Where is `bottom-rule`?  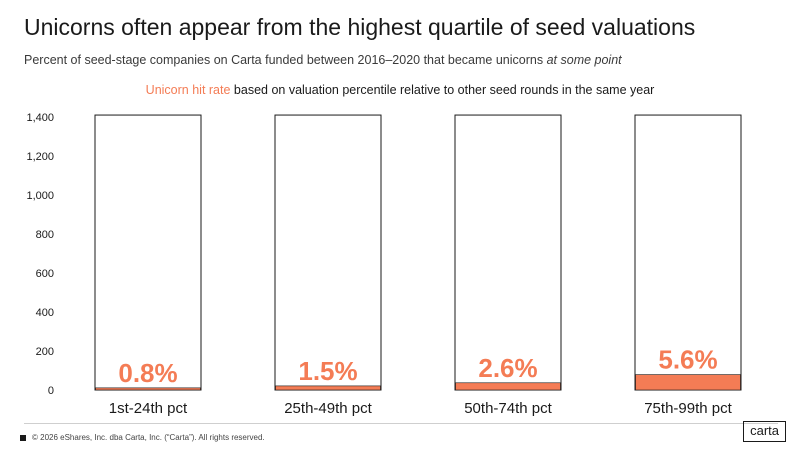 bottom-rule is located at coordinates (401, 423).